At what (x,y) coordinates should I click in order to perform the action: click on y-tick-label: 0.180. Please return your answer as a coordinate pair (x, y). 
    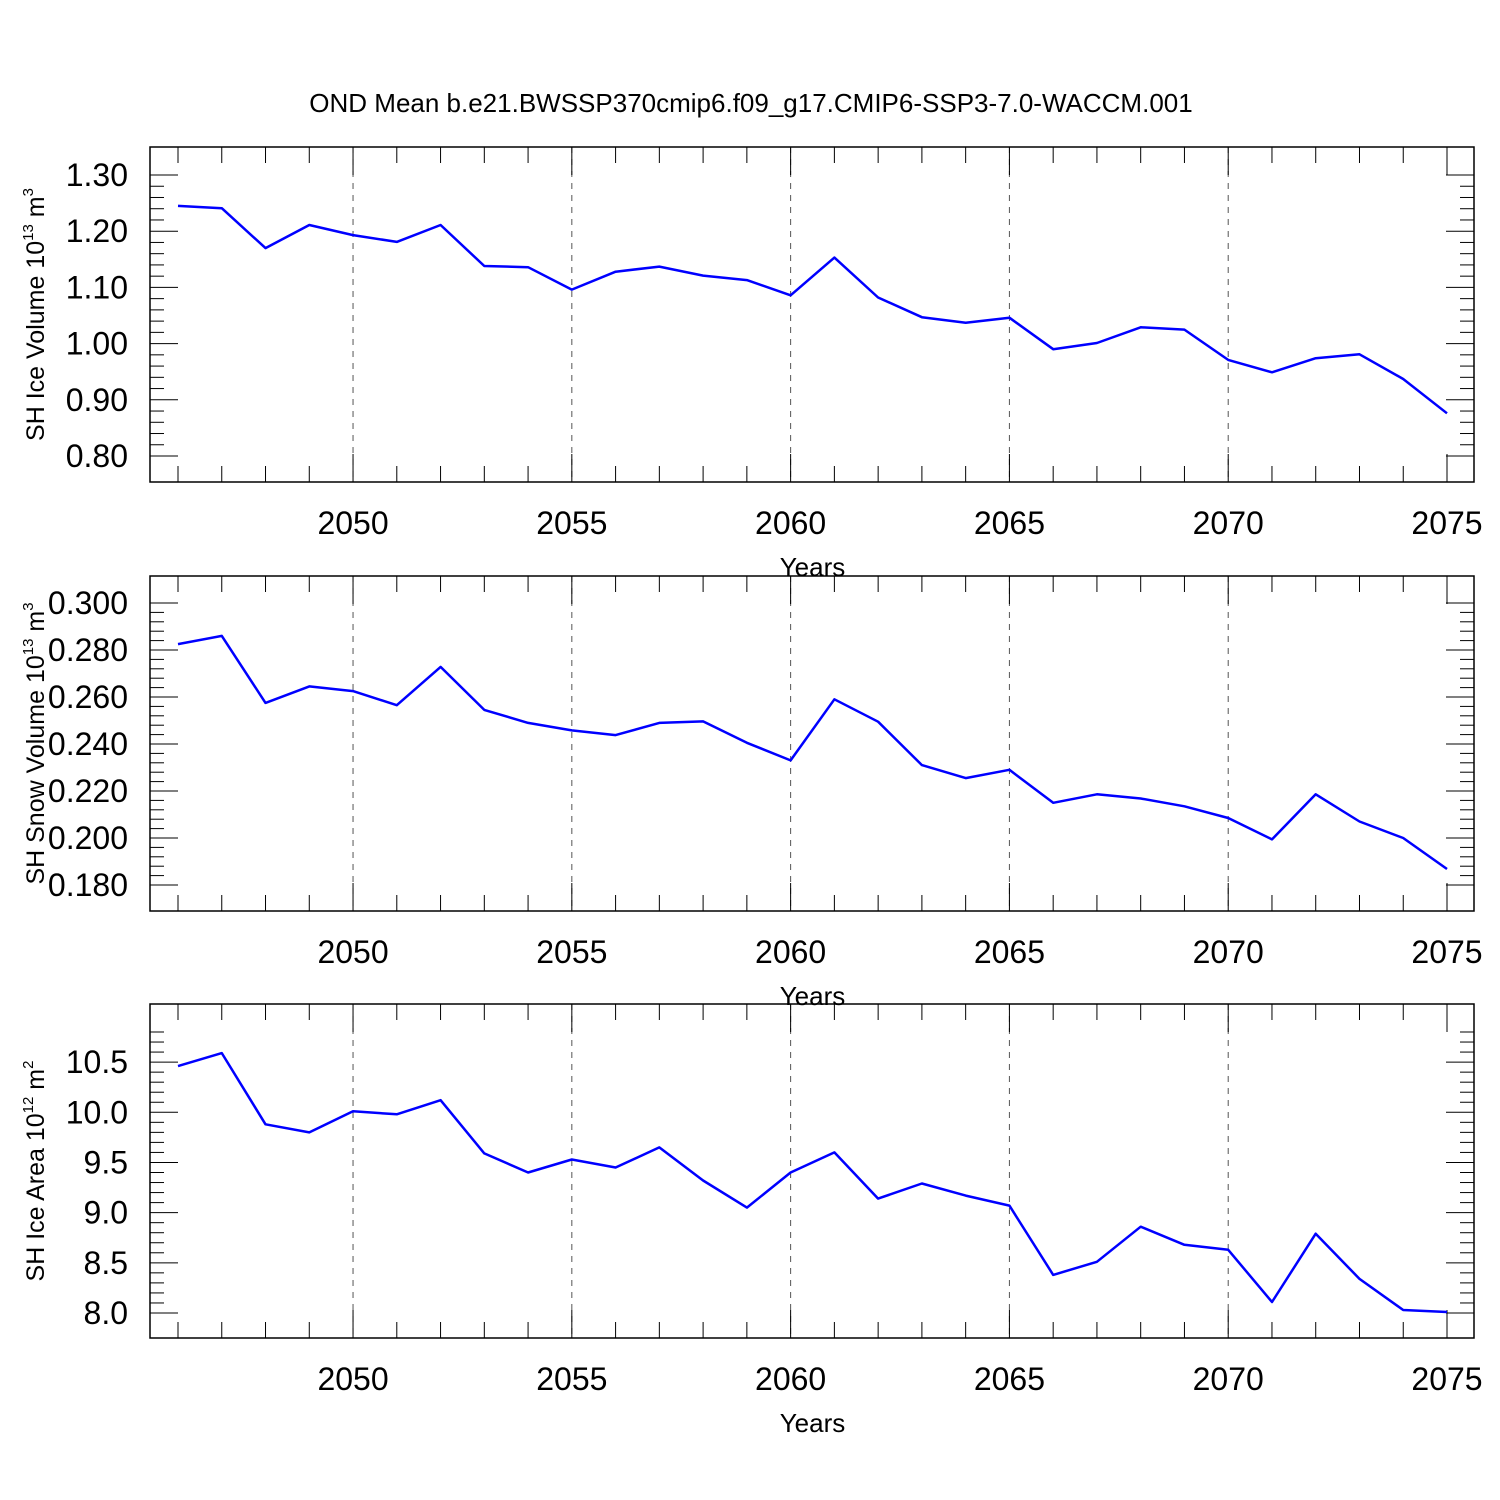
    Looking at the image, I should click on (88, 885).